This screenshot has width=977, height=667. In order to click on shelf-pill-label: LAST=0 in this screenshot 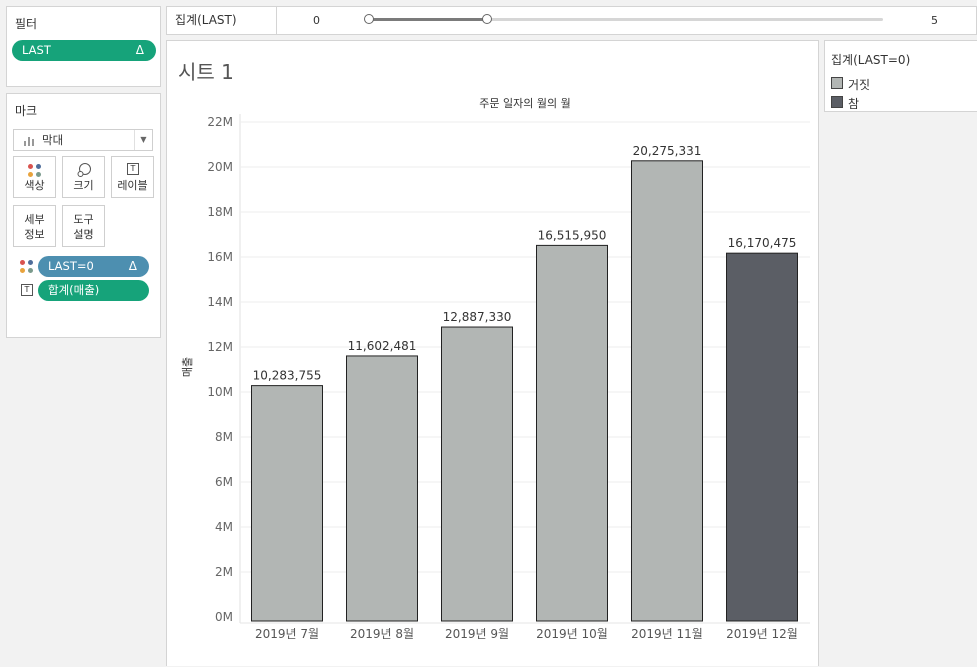, I will do `click(71, 266)`.